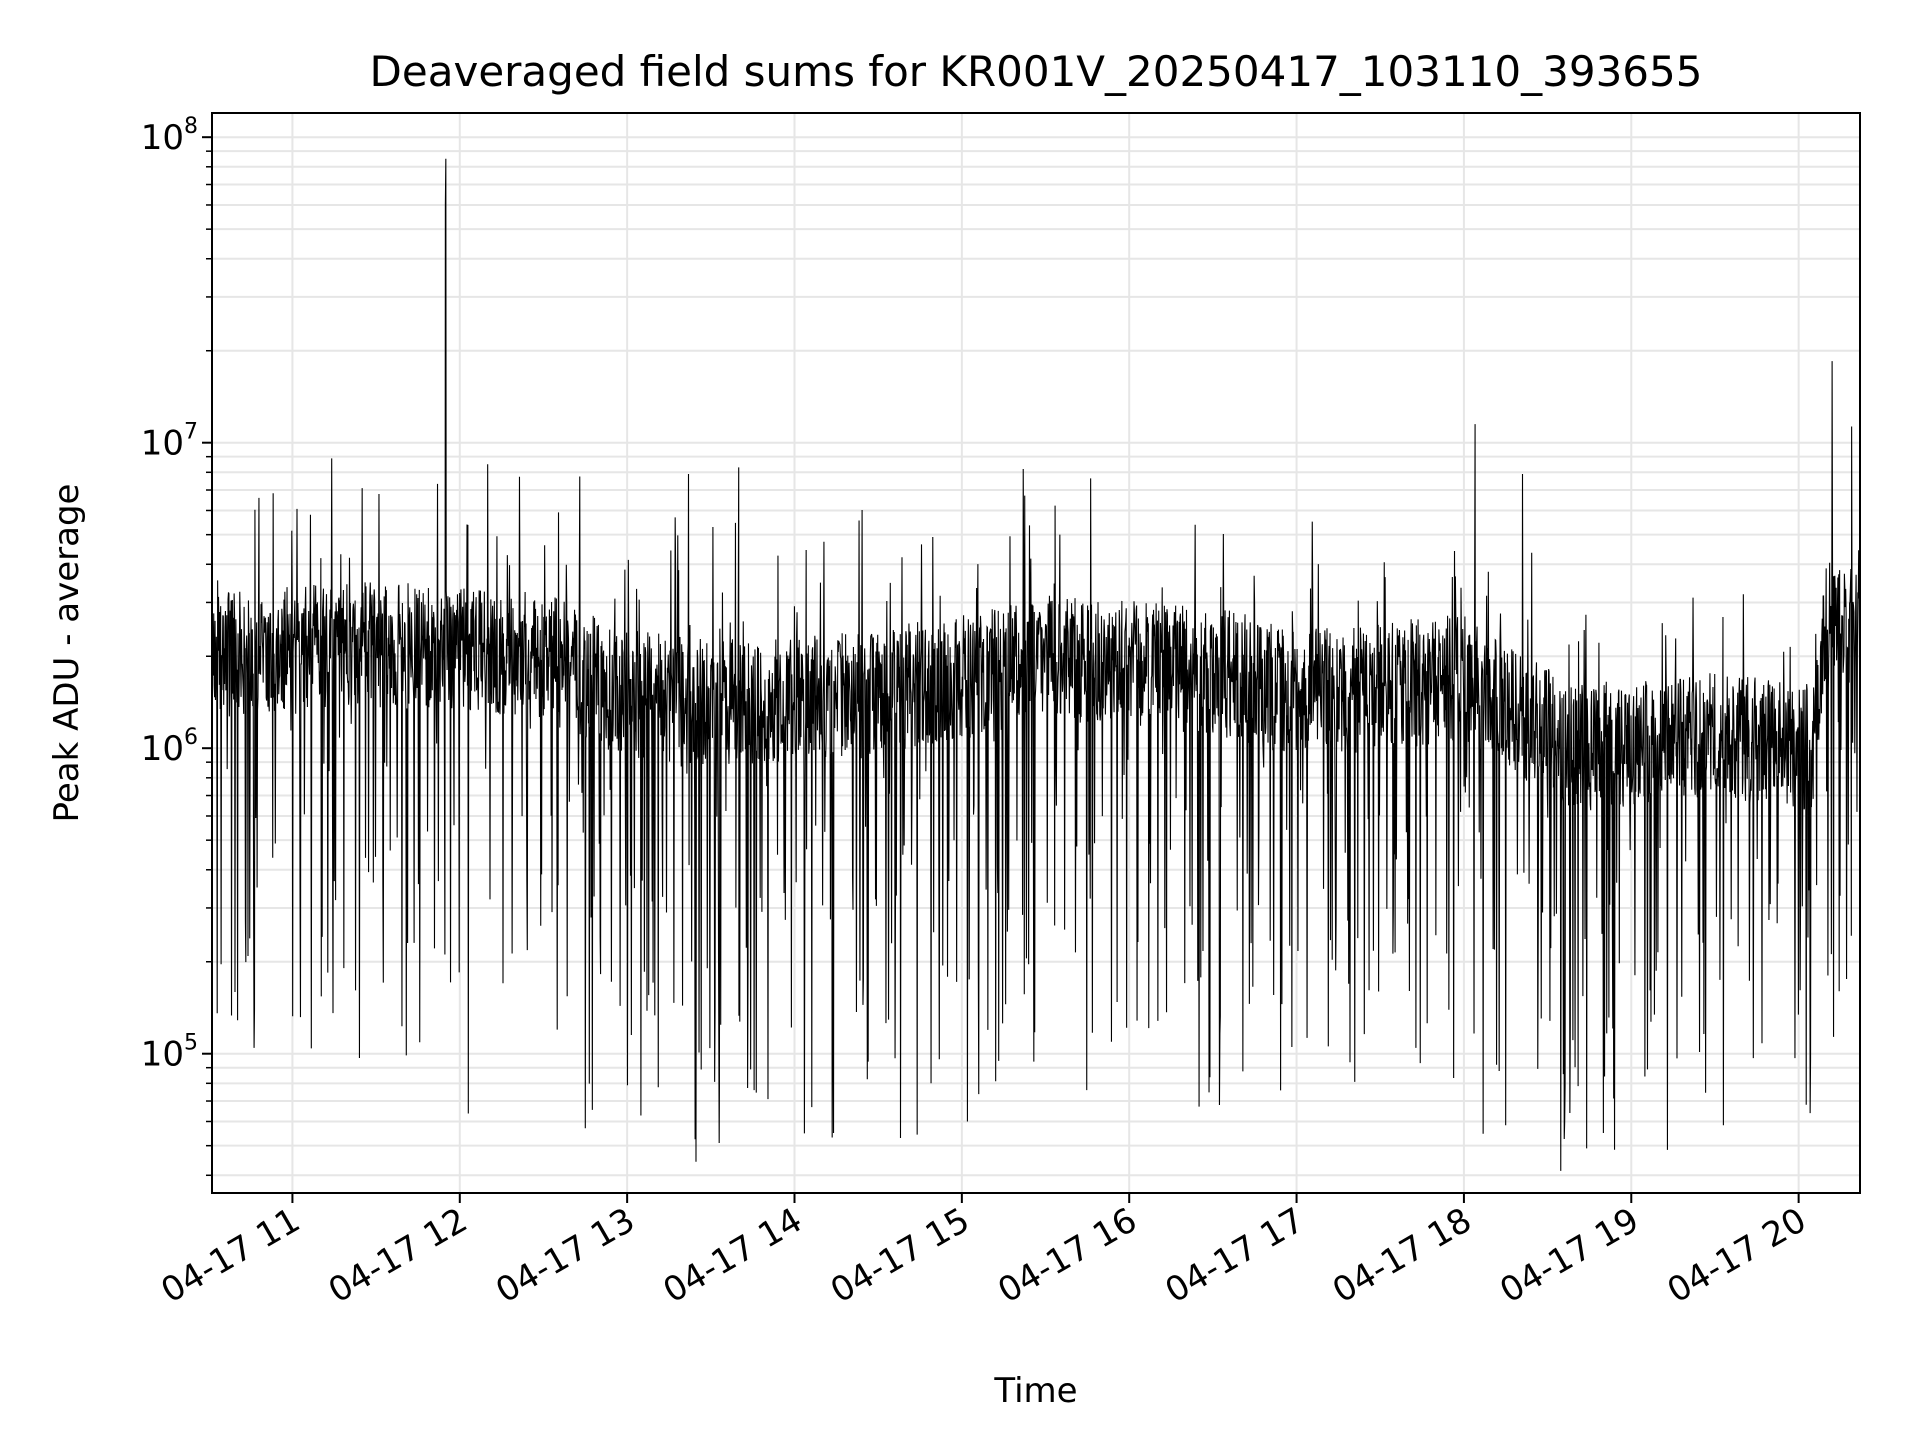 The image size is (1920, 1440). What do you see at coordinates (1402, 1255) in the screenshot?
I see `x-tick-label: 04-17 18` at bounding box center [1402, 1255].